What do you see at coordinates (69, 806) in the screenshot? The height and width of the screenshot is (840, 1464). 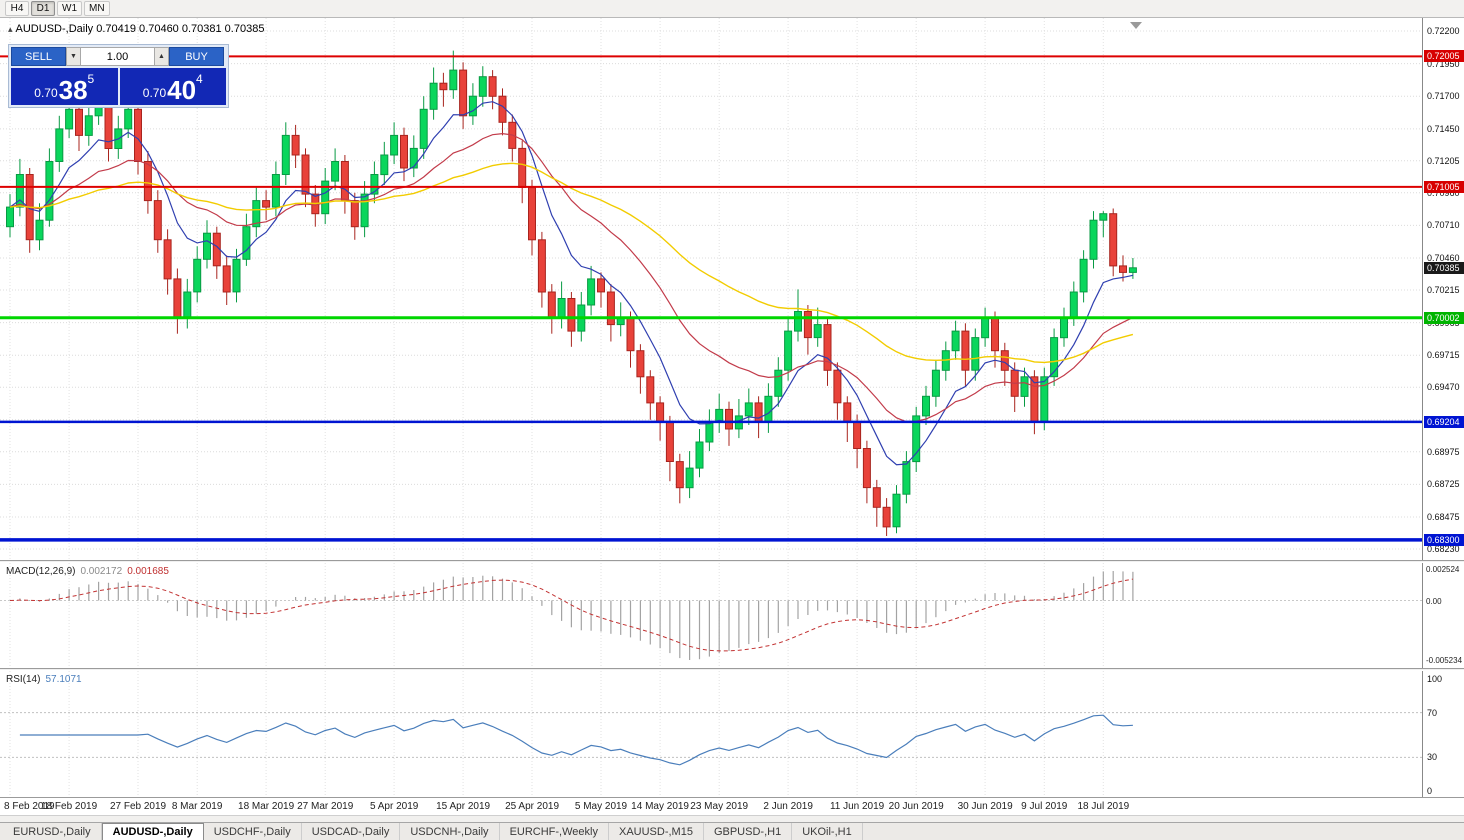 I see `date-label: 18 Feb 2019` at bounding box center [69, 806].